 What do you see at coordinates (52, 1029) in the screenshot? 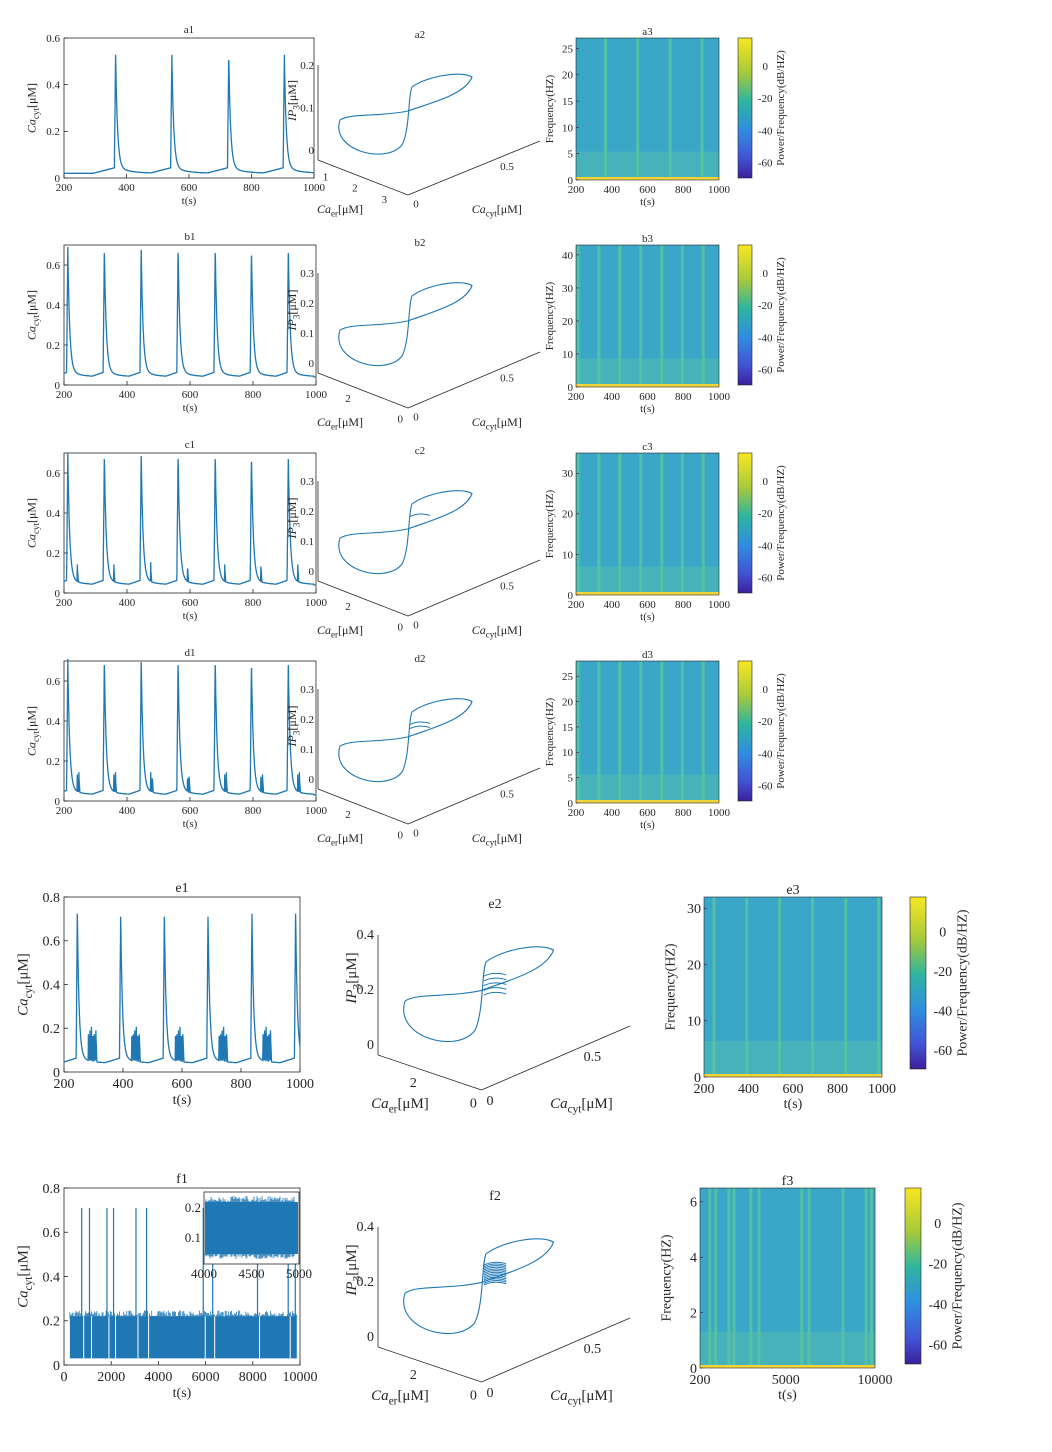
I see `y-tick-label: 0.2` at bounding box center [52, 1029].